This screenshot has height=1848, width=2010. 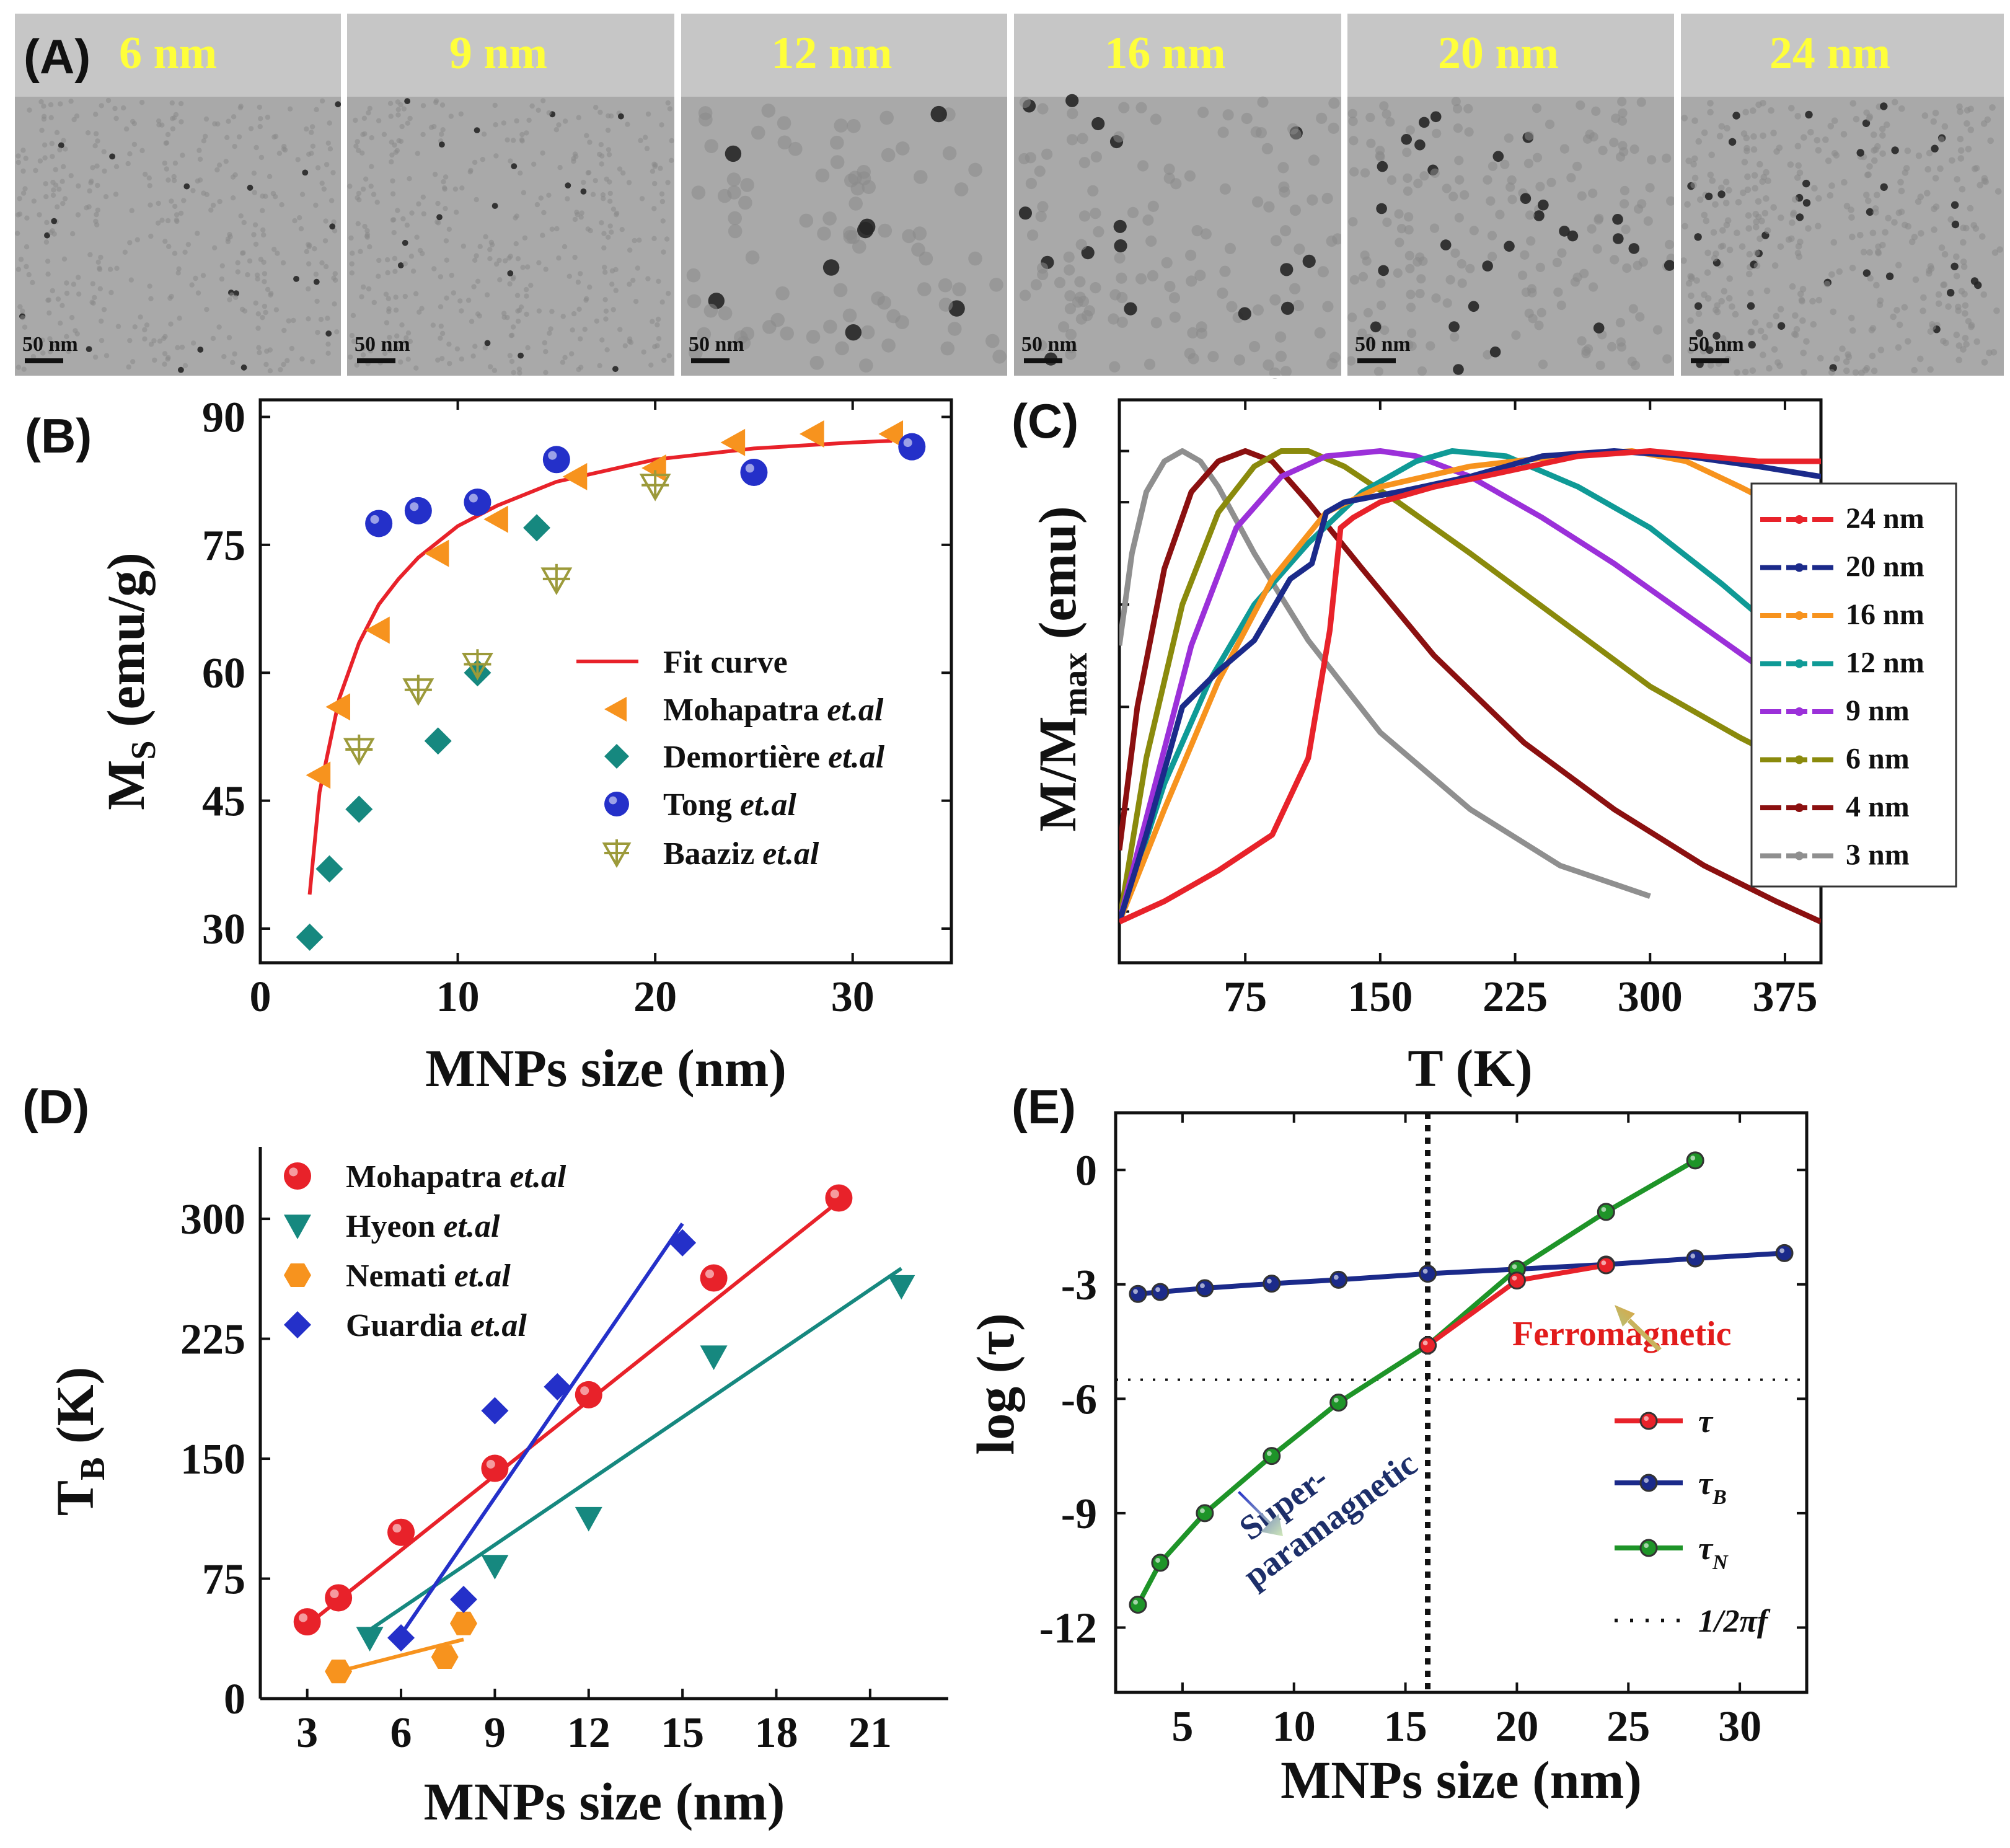 What do you see at coordinates (1646, 1419) in the screenshot?
I see `panel-e-legend-dot-highlight` at bounding box center [1646, 1419].